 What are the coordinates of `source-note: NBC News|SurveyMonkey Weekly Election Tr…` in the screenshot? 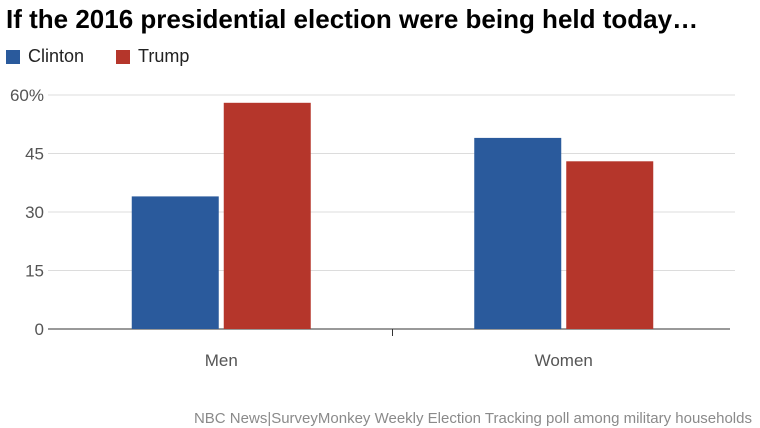 It's located at (472, 418).